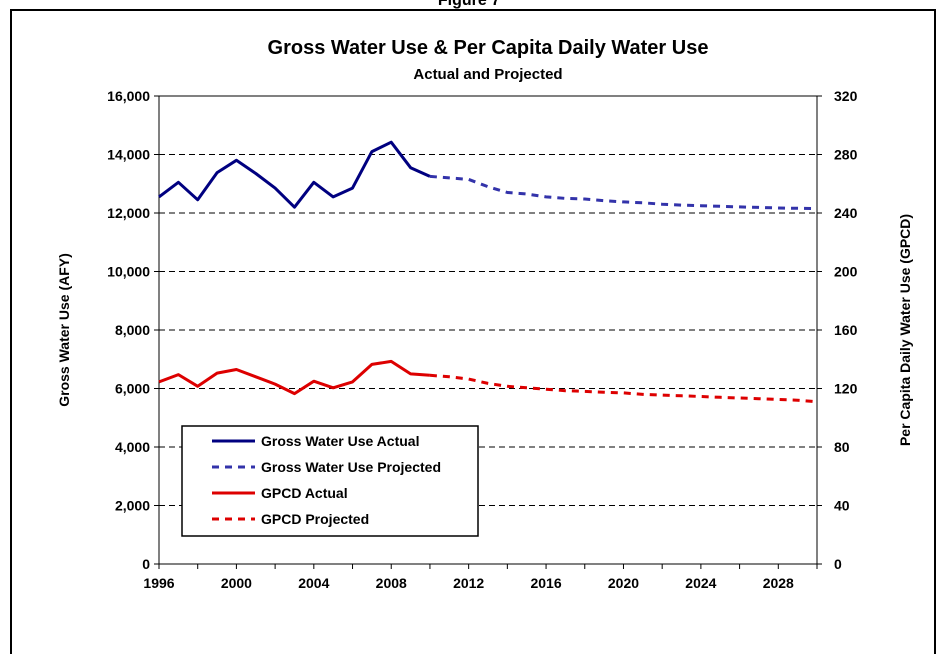 The image size is (938, 654). I want to click on y-right-tick-label: 0, so click(838, 564).